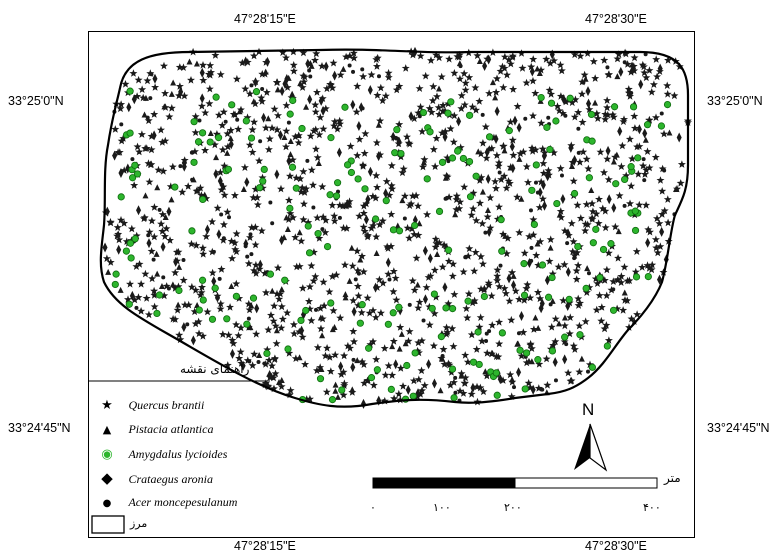  I want to click on boundary-legend-label: مرز, so click(139, 523).